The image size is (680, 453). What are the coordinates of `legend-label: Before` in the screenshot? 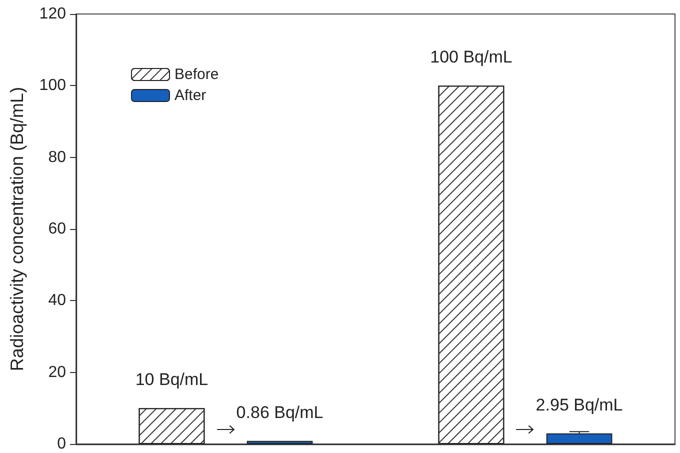 It's located at (196, 74).